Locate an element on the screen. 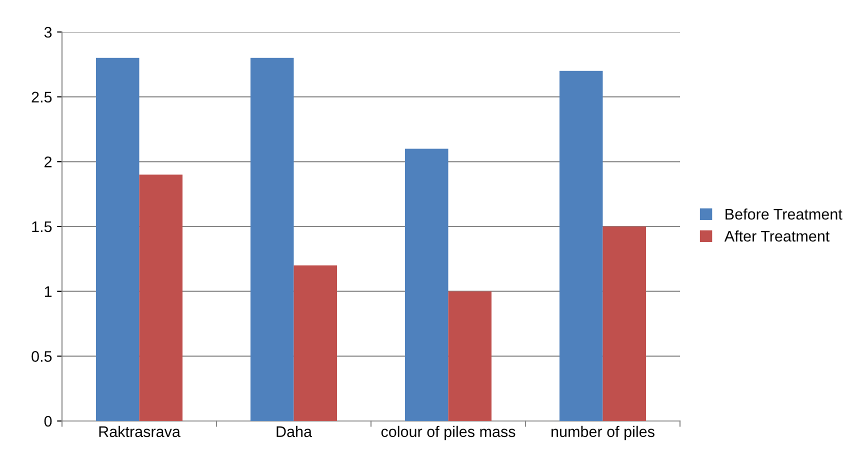  x-tick-label: Daha is located at coordinates (294, 432).